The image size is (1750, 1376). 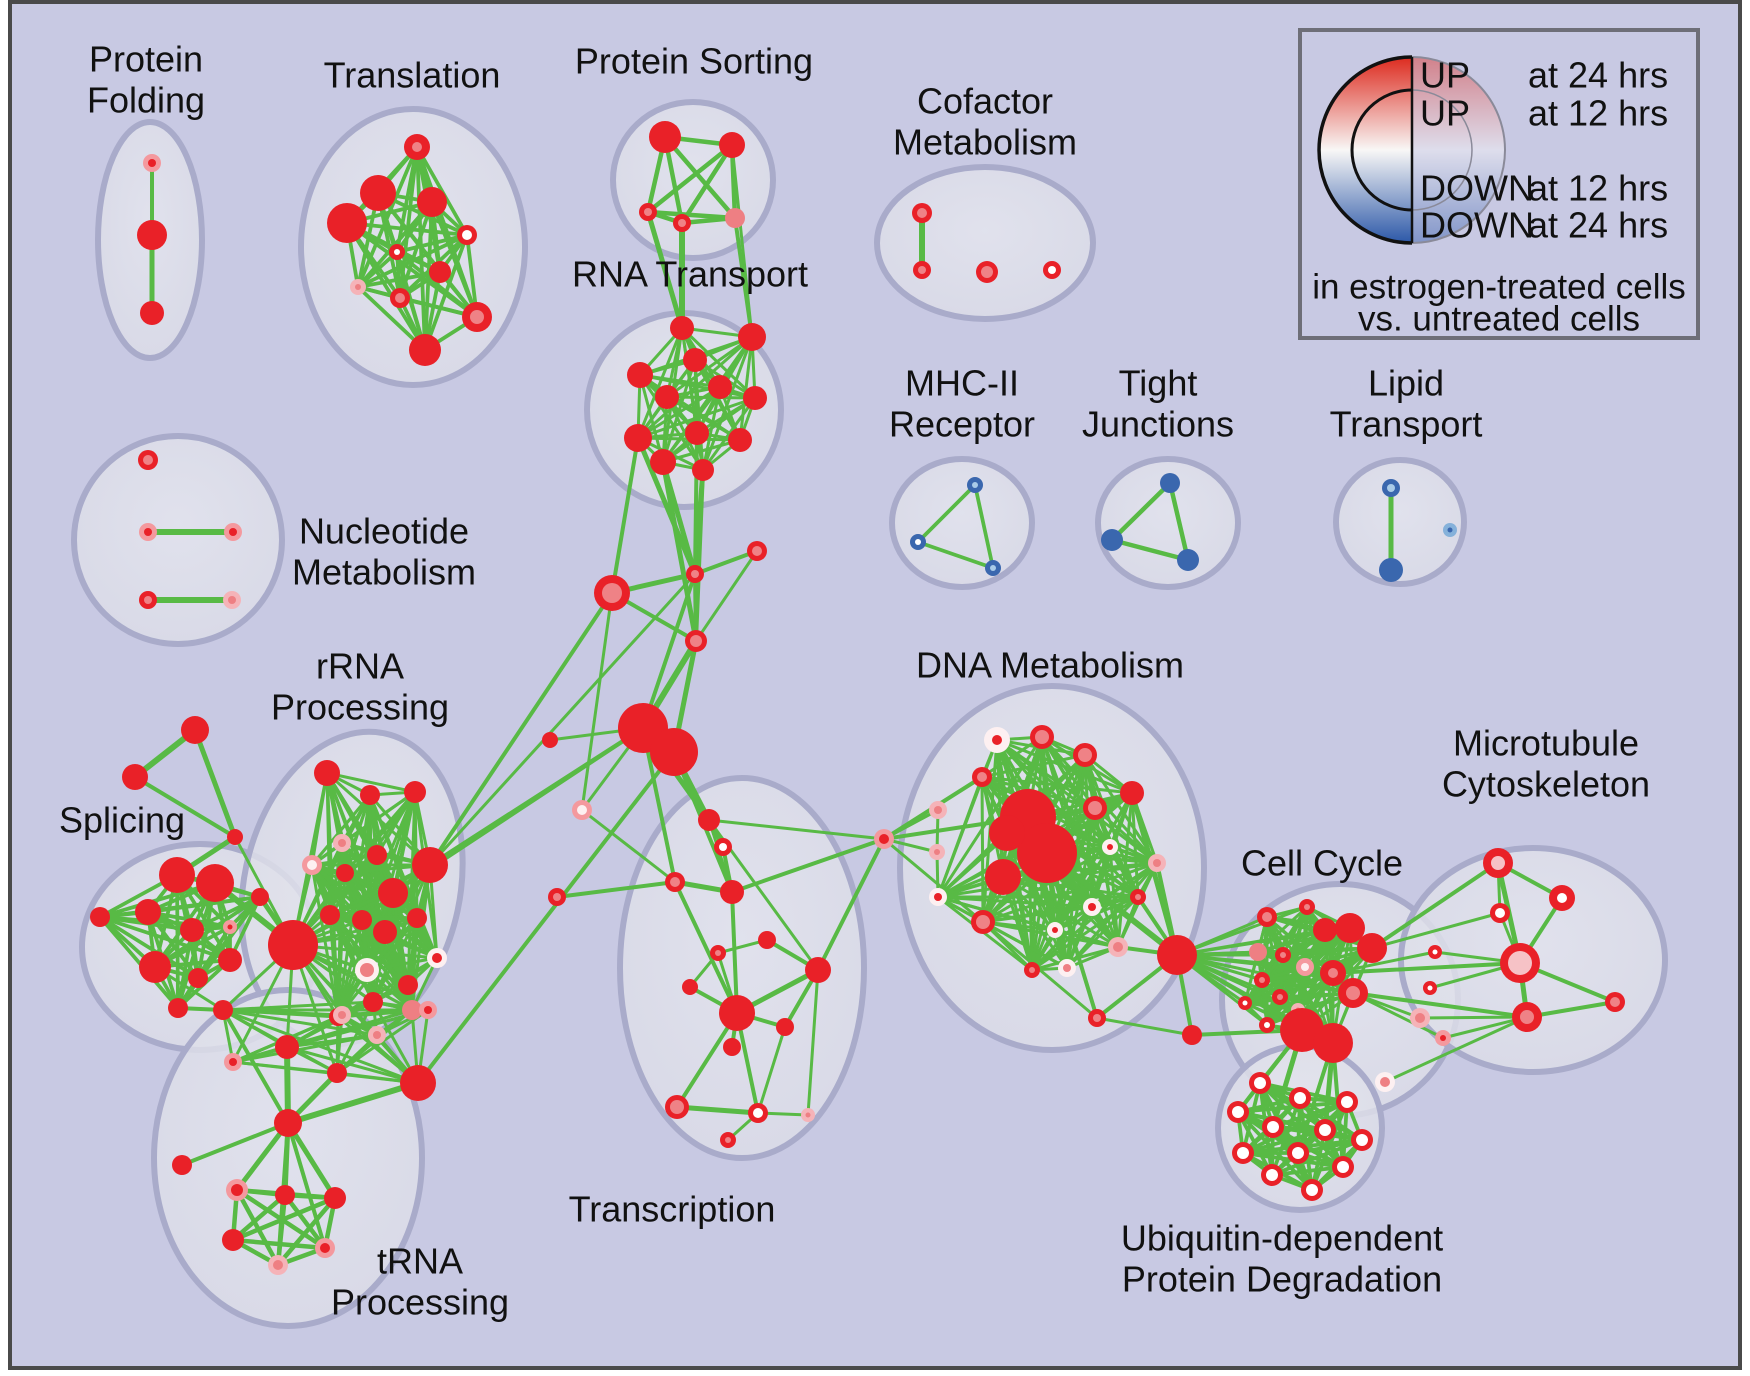 What do you see at coordinates (1168, 523) in the screenshot?
I see `cluster-ellipse-tight-junctions` at bounding box center [1168, 523].